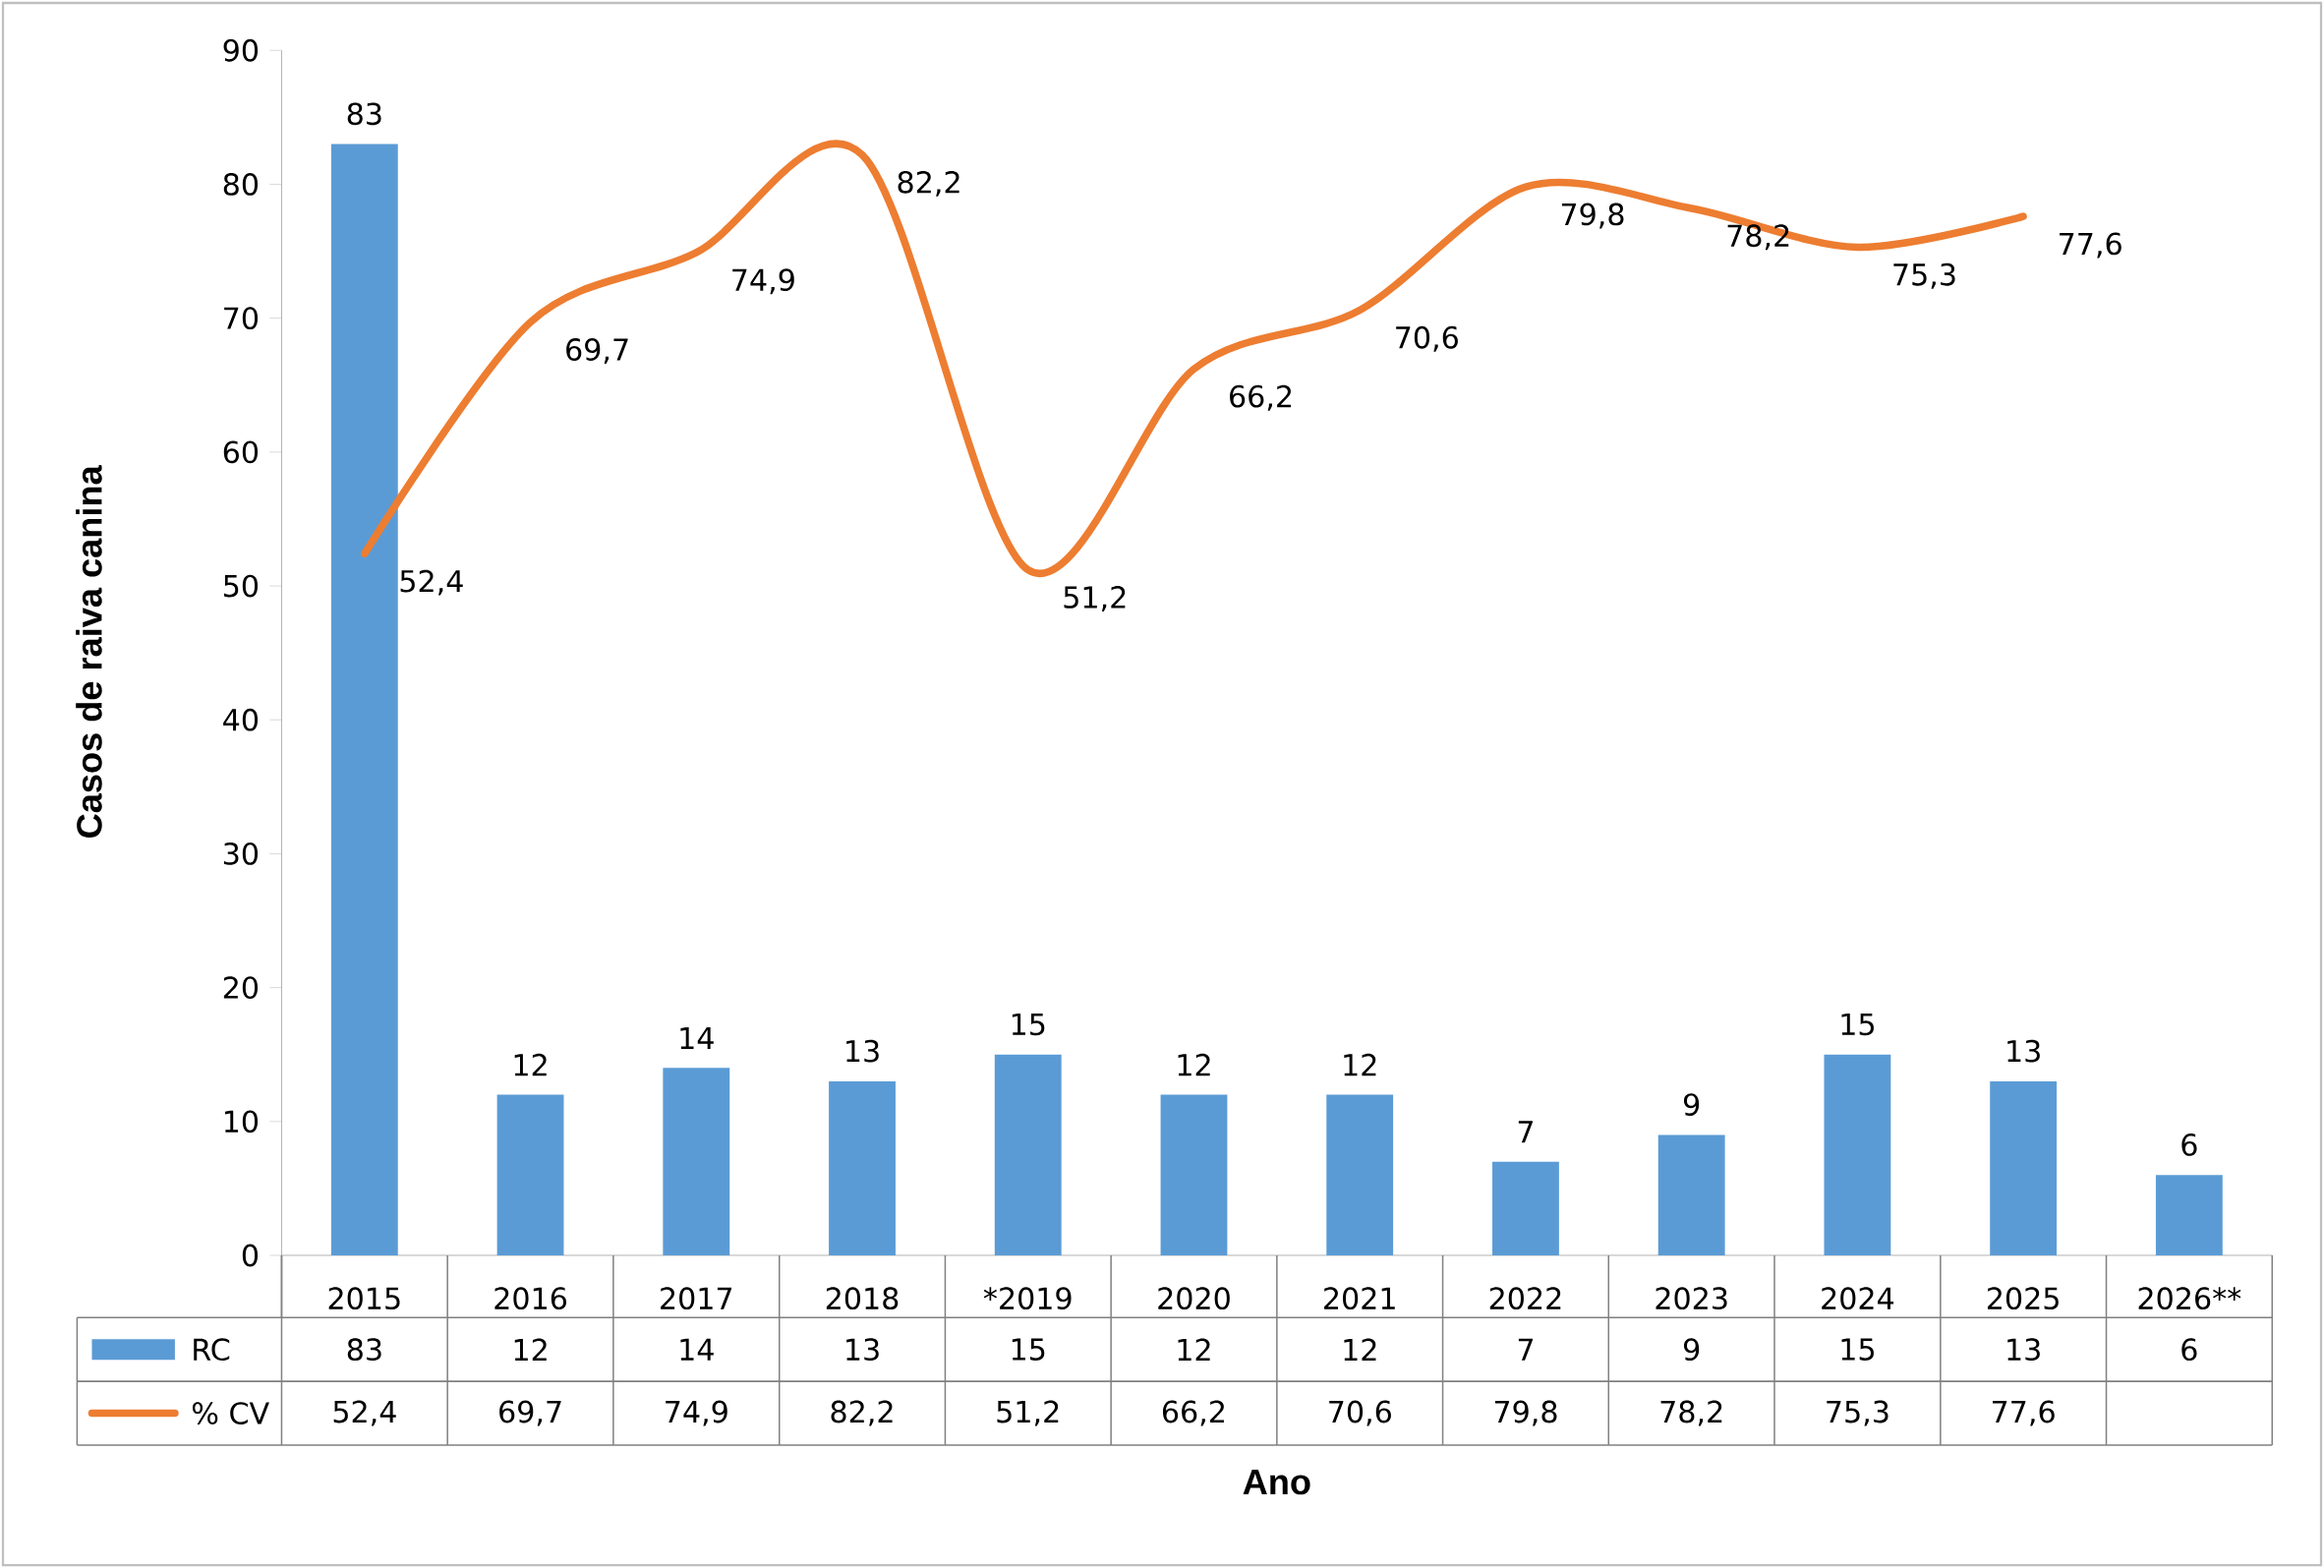 The width and height of the screenshot is (2324, 1568). Describe the element at coordinates (364, 1298) in the screenshot. I see `x-tick-label: 2015` at that location.